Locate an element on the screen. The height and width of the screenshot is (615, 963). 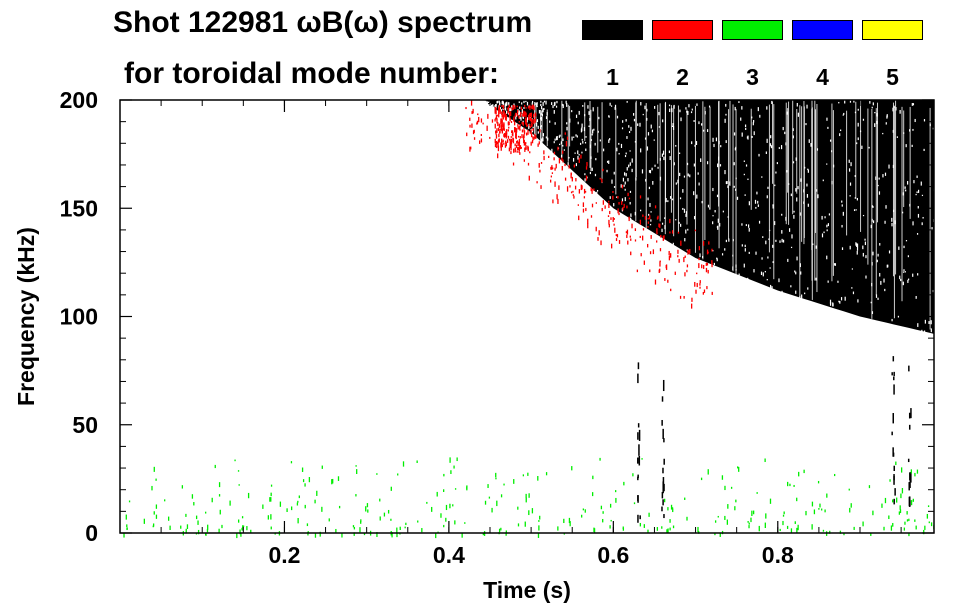
y-tick-label: 150 is located at coordinates (79, 208).